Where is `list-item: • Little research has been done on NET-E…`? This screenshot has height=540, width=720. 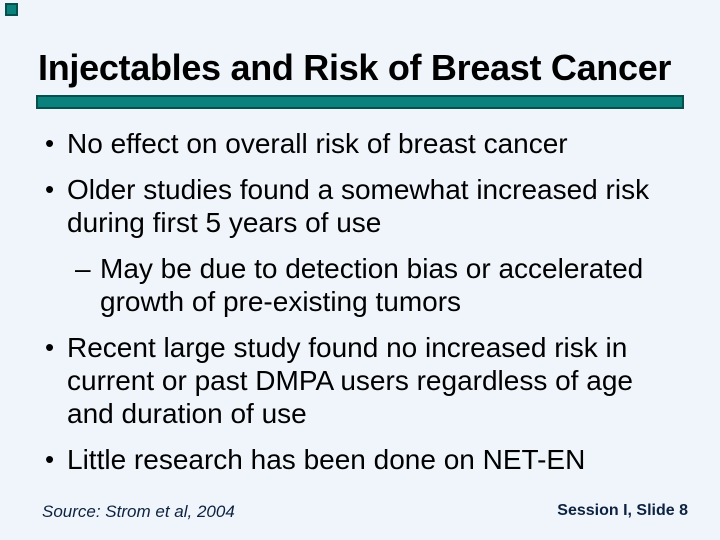
list-item: • Little research has been done on NET-E… is located at coordinates (360, 459).